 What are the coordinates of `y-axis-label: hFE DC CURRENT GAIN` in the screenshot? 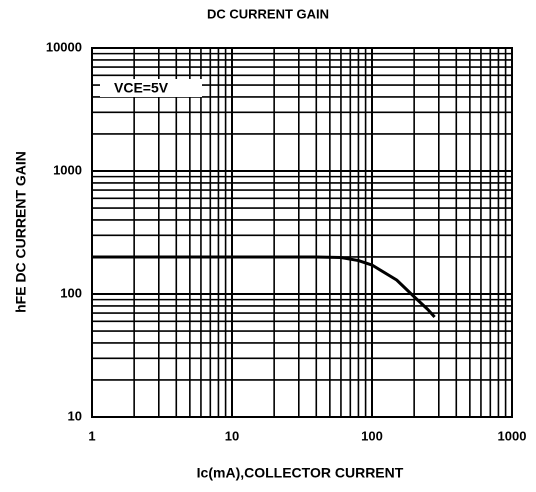 It's located at (21, 232).